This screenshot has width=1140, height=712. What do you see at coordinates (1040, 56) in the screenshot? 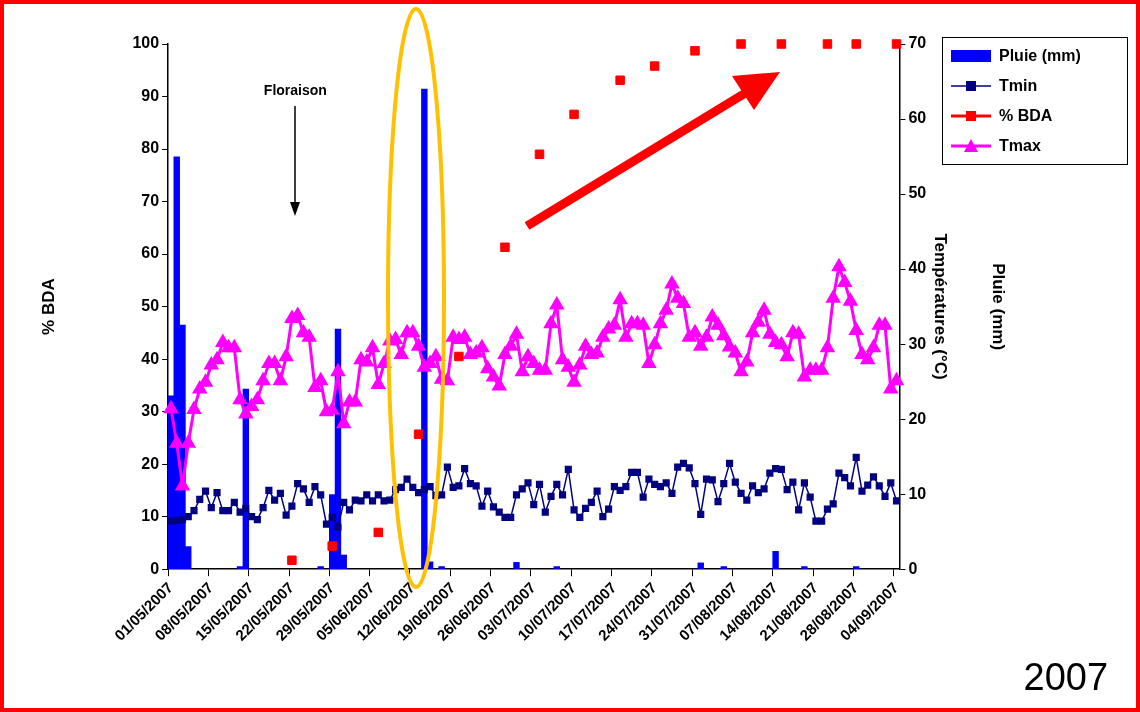
I see `legend-label: Pluie (mm)` at bounding box center [1040, 56].